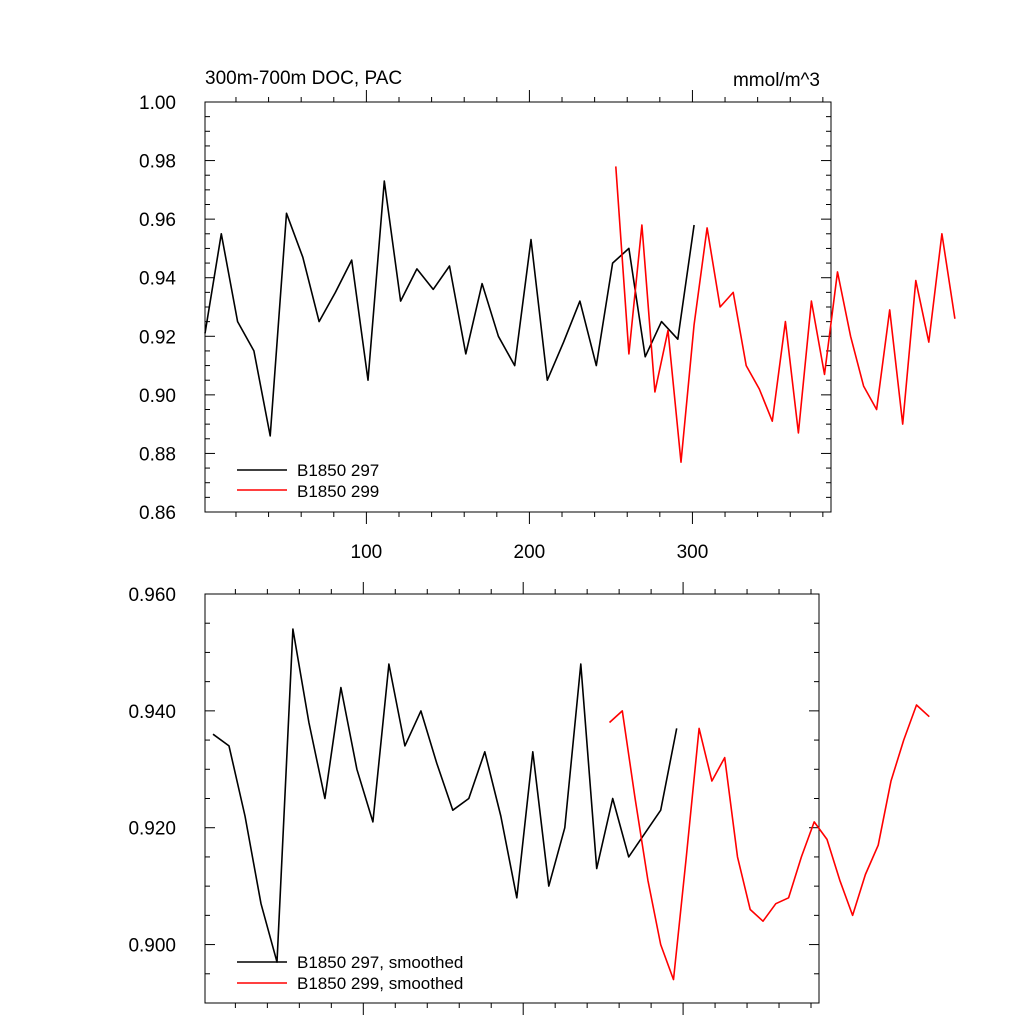 The image size is (1024, 1024). What do you see at coordinates (157, 454) in the screenshot?
I see `top-y-tick-label: 0.88` at bounding box center [157, 454].